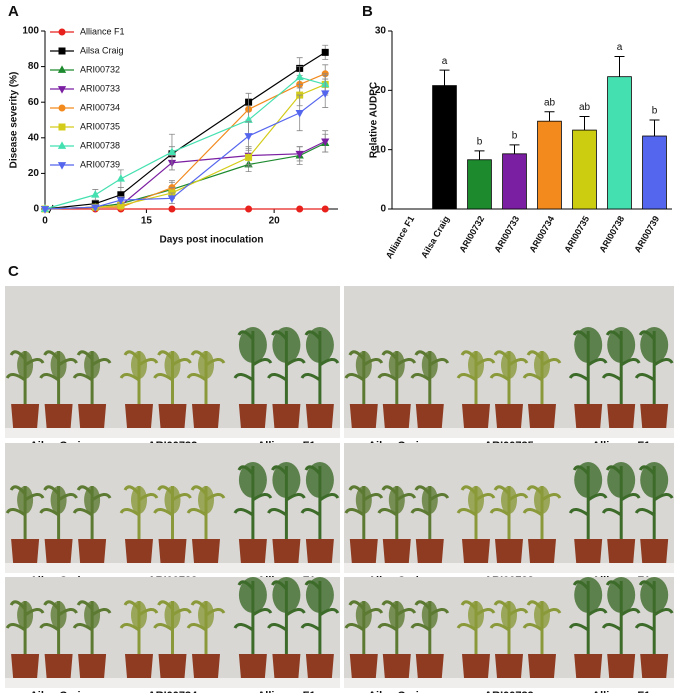  What do you see at coordinates (34, 137) in the screenshot?
I see `y-tick-label: 40` at bounding box center [34, 137].